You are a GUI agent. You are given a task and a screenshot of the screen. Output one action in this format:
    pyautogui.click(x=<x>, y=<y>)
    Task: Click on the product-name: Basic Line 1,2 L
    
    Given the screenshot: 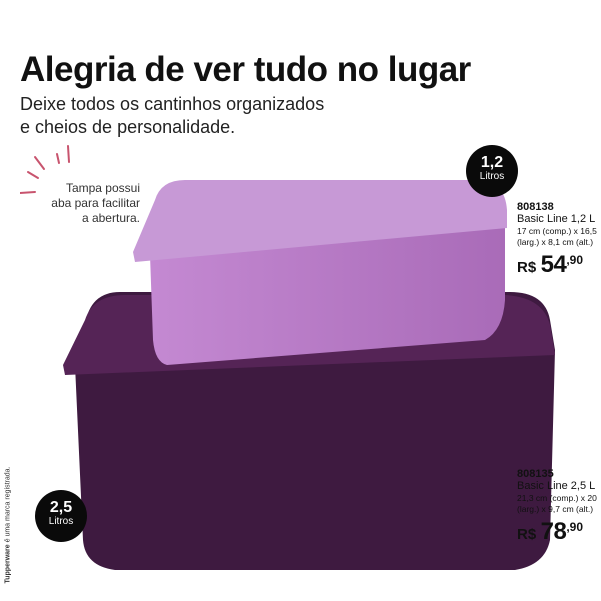 What is the action you would take?
    pyautogui.click(x=556, y=219)
    